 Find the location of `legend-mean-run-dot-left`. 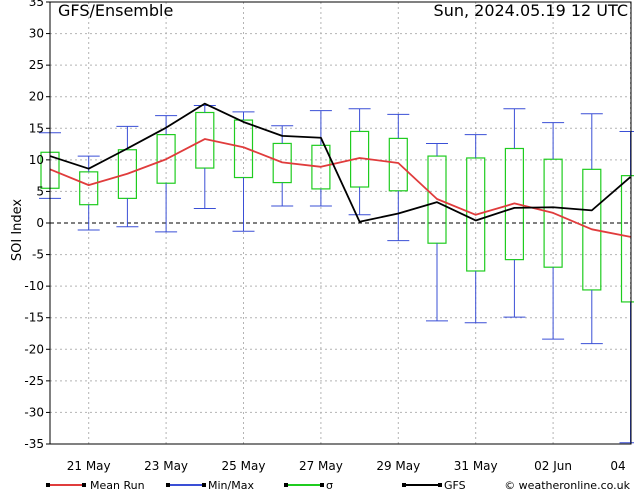

legend-mean-run-dot-left is located at coordinates (48, 485).